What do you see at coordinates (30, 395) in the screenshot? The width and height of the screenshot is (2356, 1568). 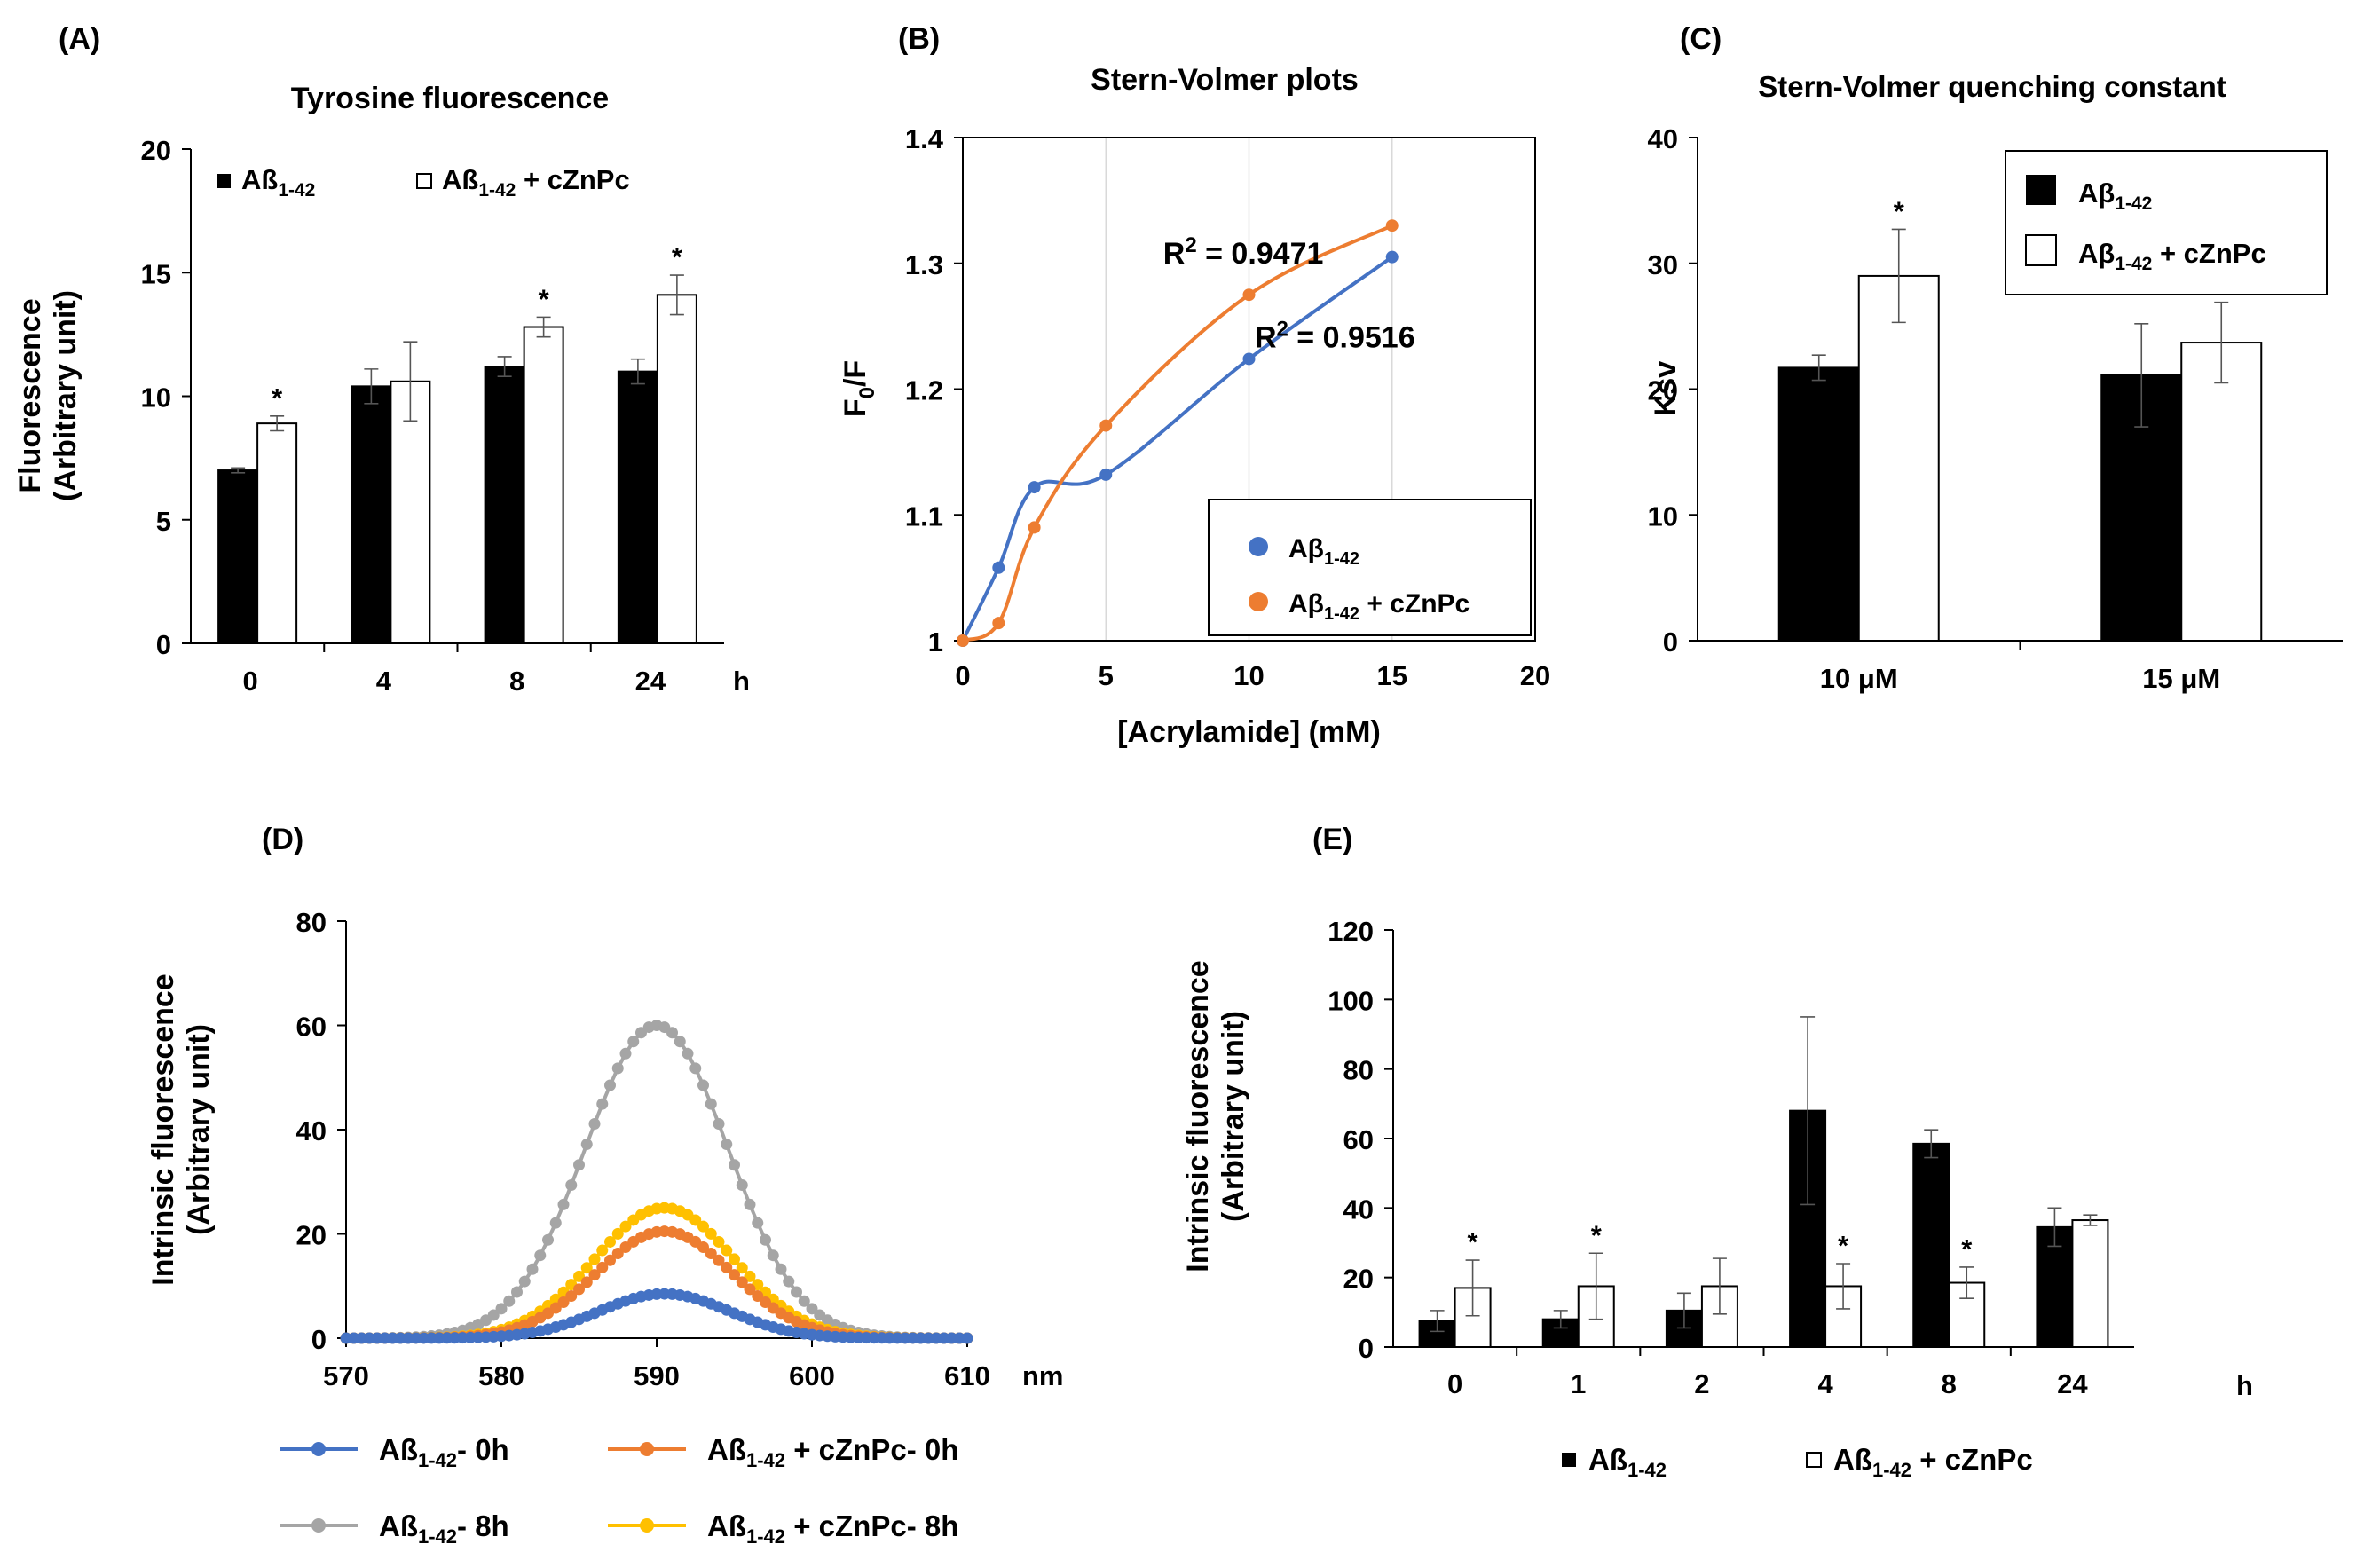 I see `y-axis-title-line: Fluorescence` at bounding box center [30, 395].